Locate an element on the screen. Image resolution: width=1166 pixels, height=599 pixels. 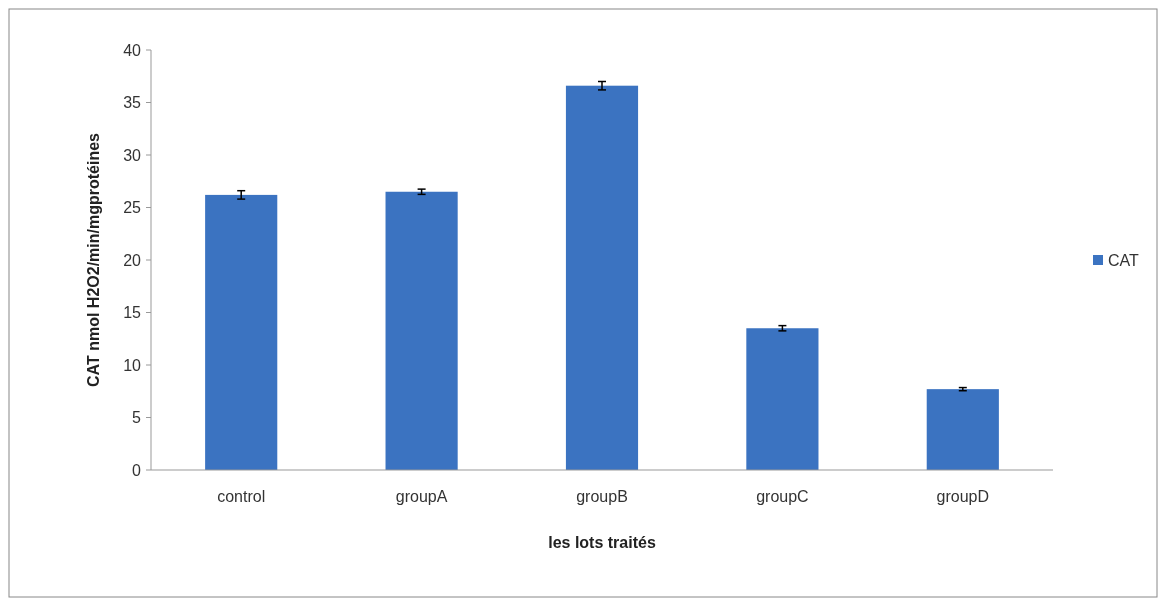
y-tick-label: 5 is located at coordinates (137, 418).